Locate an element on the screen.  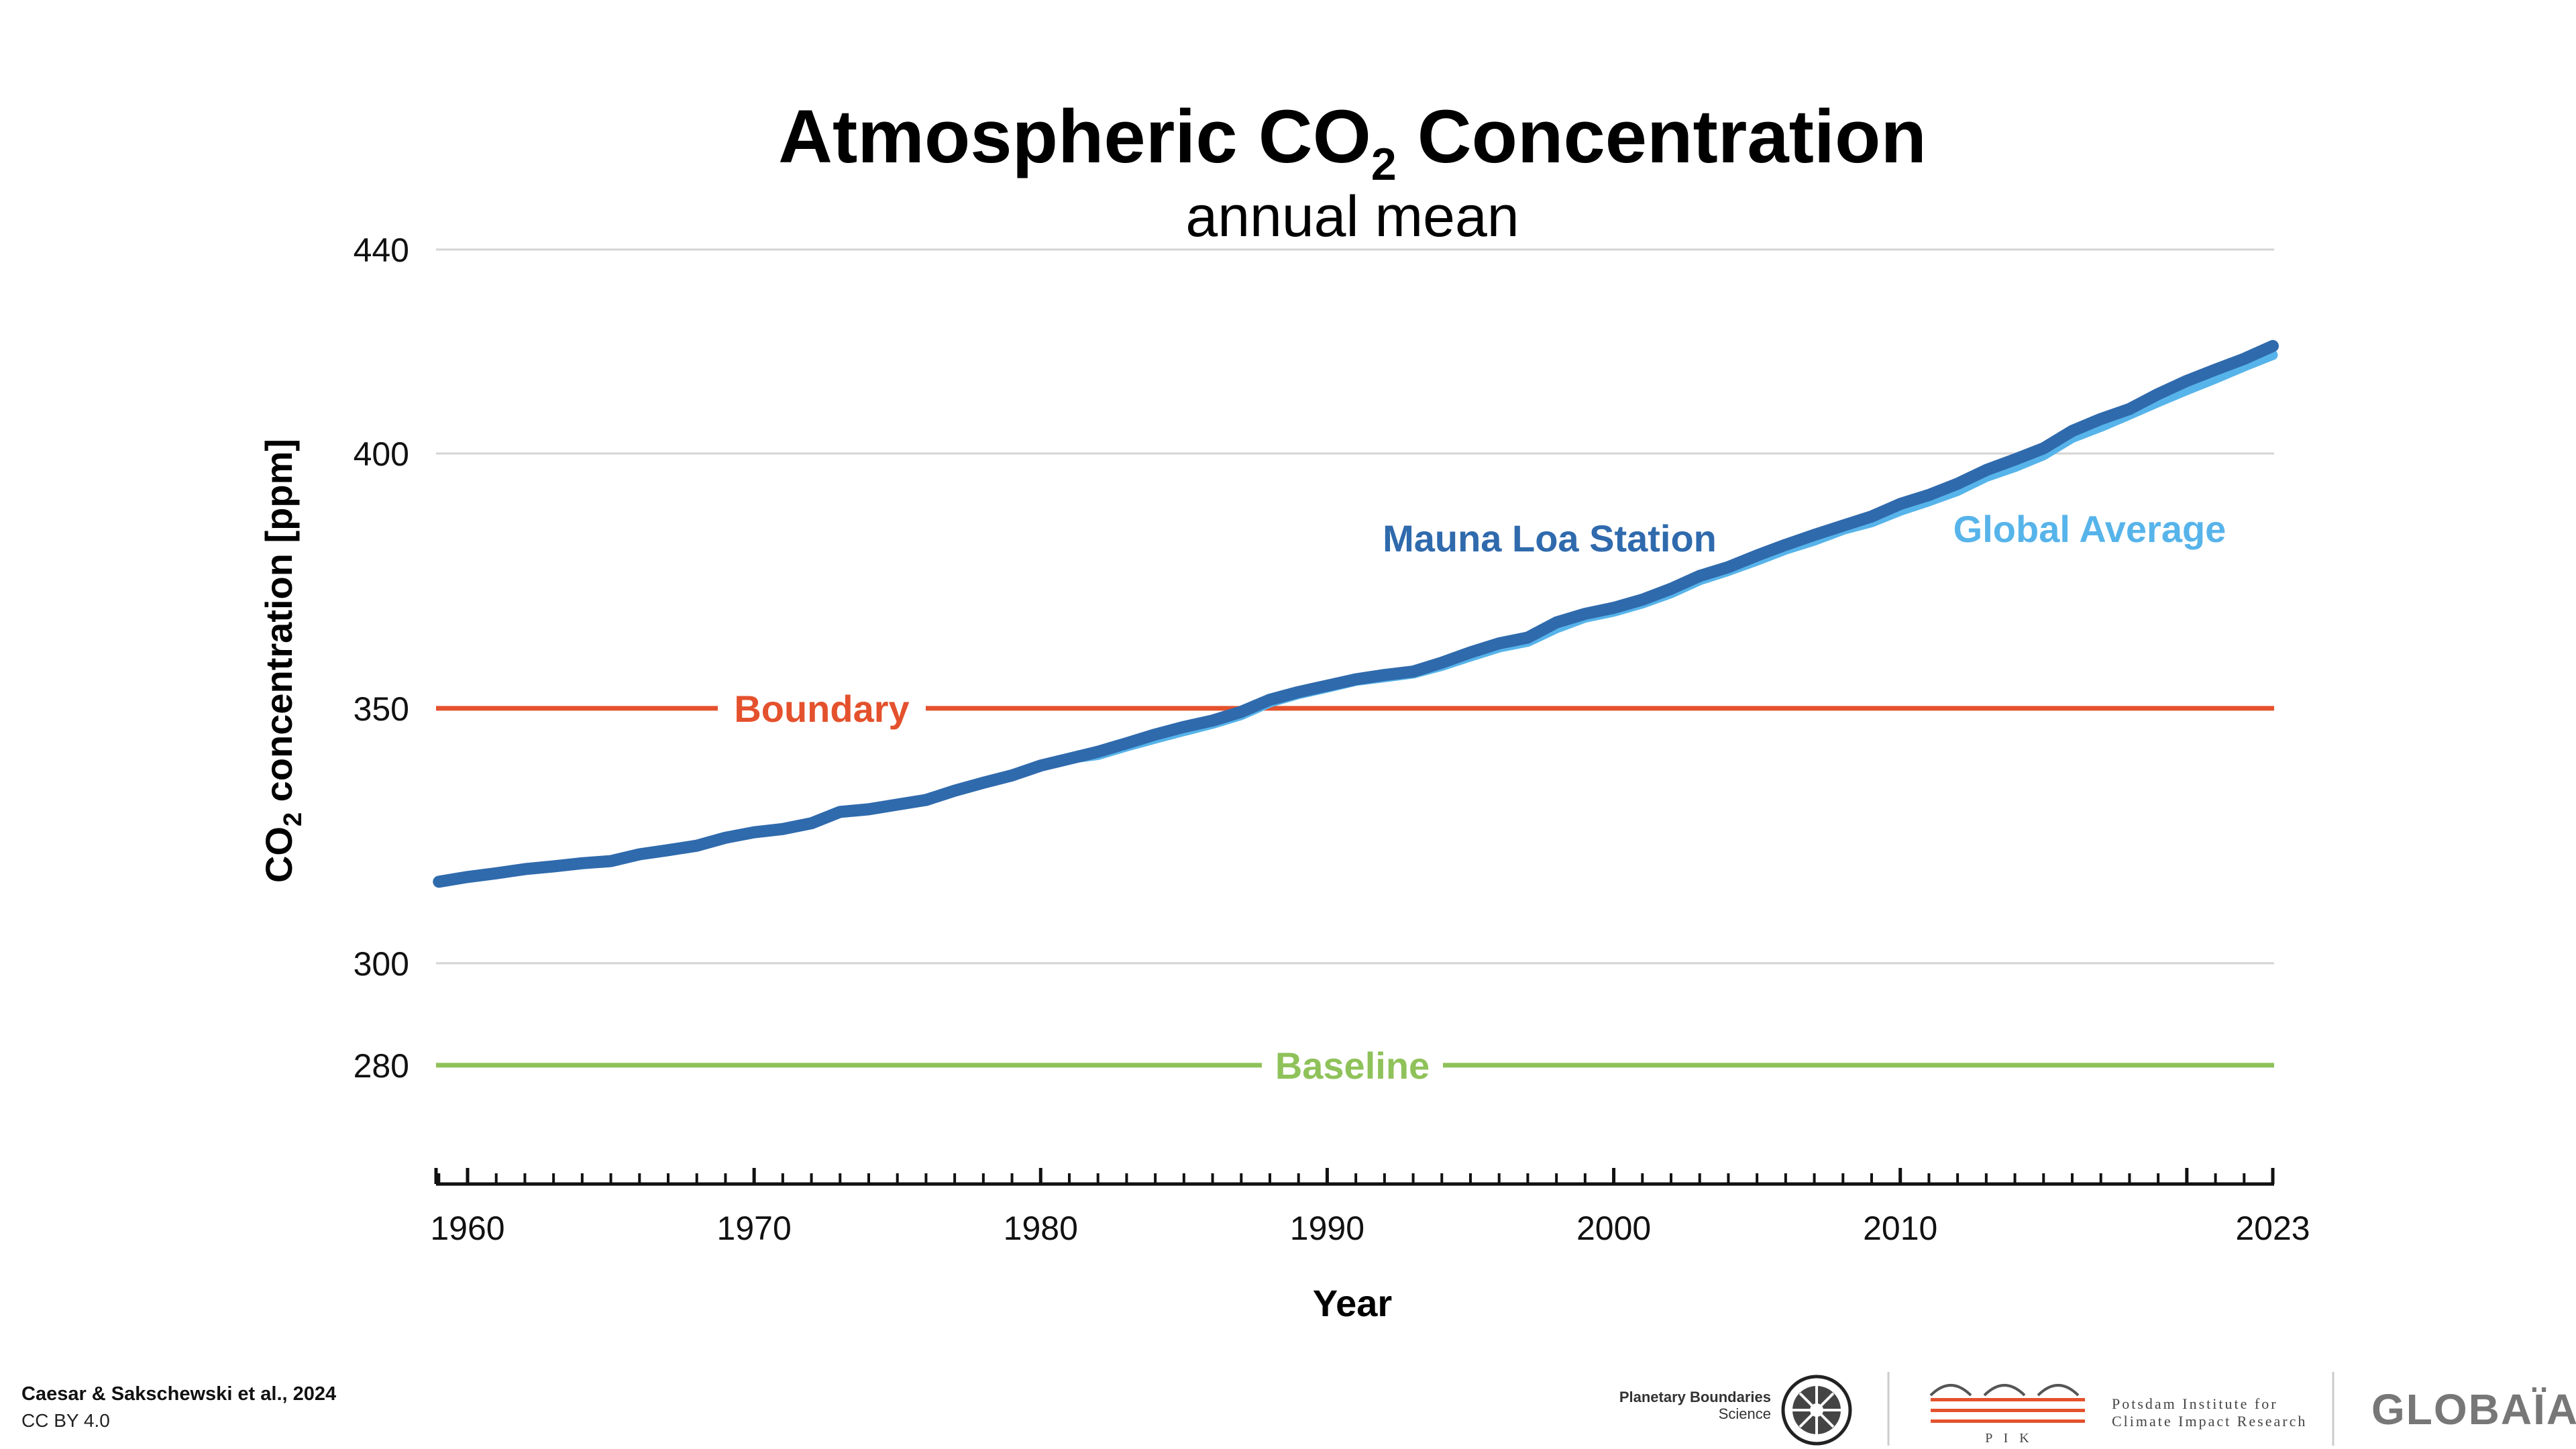
y-tick-label-400: 400 is located at coordinates (381, 454).